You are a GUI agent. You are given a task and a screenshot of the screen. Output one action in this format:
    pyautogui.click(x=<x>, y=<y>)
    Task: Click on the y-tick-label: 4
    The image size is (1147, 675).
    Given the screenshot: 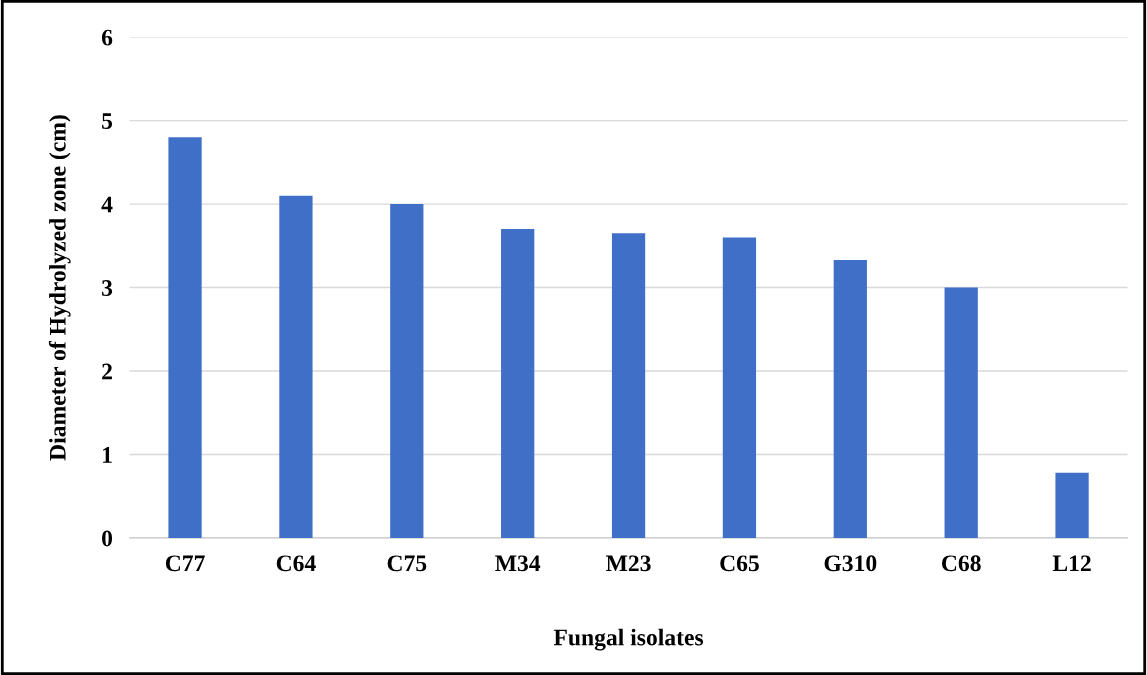 What is the action you would take?
    pyautogui.click(x=107, y=204)
    